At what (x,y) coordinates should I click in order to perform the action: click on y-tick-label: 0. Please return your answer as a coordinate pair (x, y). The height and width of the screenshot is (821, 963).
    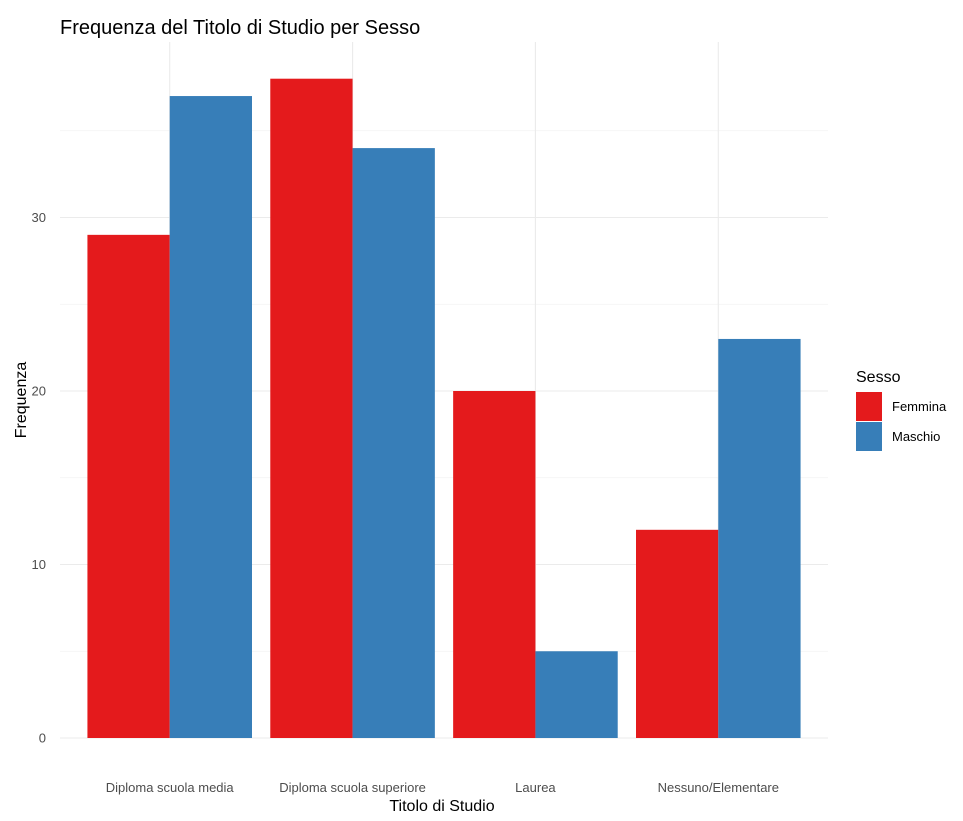
    Looking at the image, I should click on (42, 738).